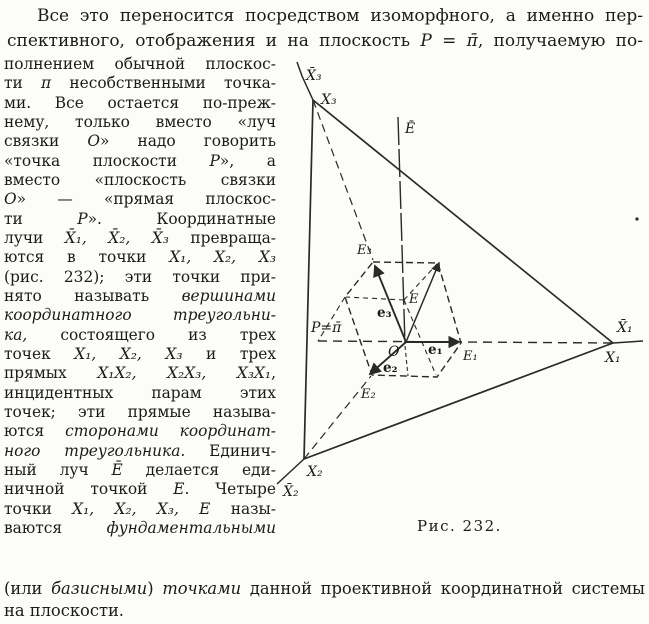 Image resolution: width=649 pixels, height=624 pixels. Describe the element at coordinates (140, 450) in the screenshot. I see `text-line: ного треугольника. Единич-` at that location.